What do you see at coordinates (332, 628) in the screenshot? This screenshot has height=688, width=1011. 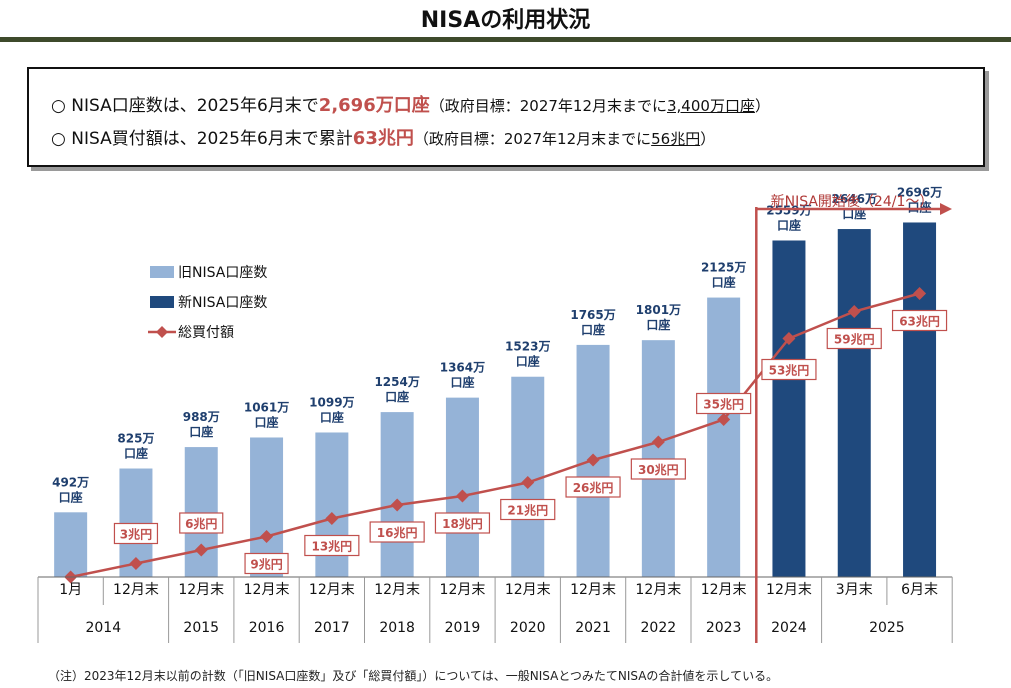 I see `x-year-label: 2017` at bounding box center [332, 628].